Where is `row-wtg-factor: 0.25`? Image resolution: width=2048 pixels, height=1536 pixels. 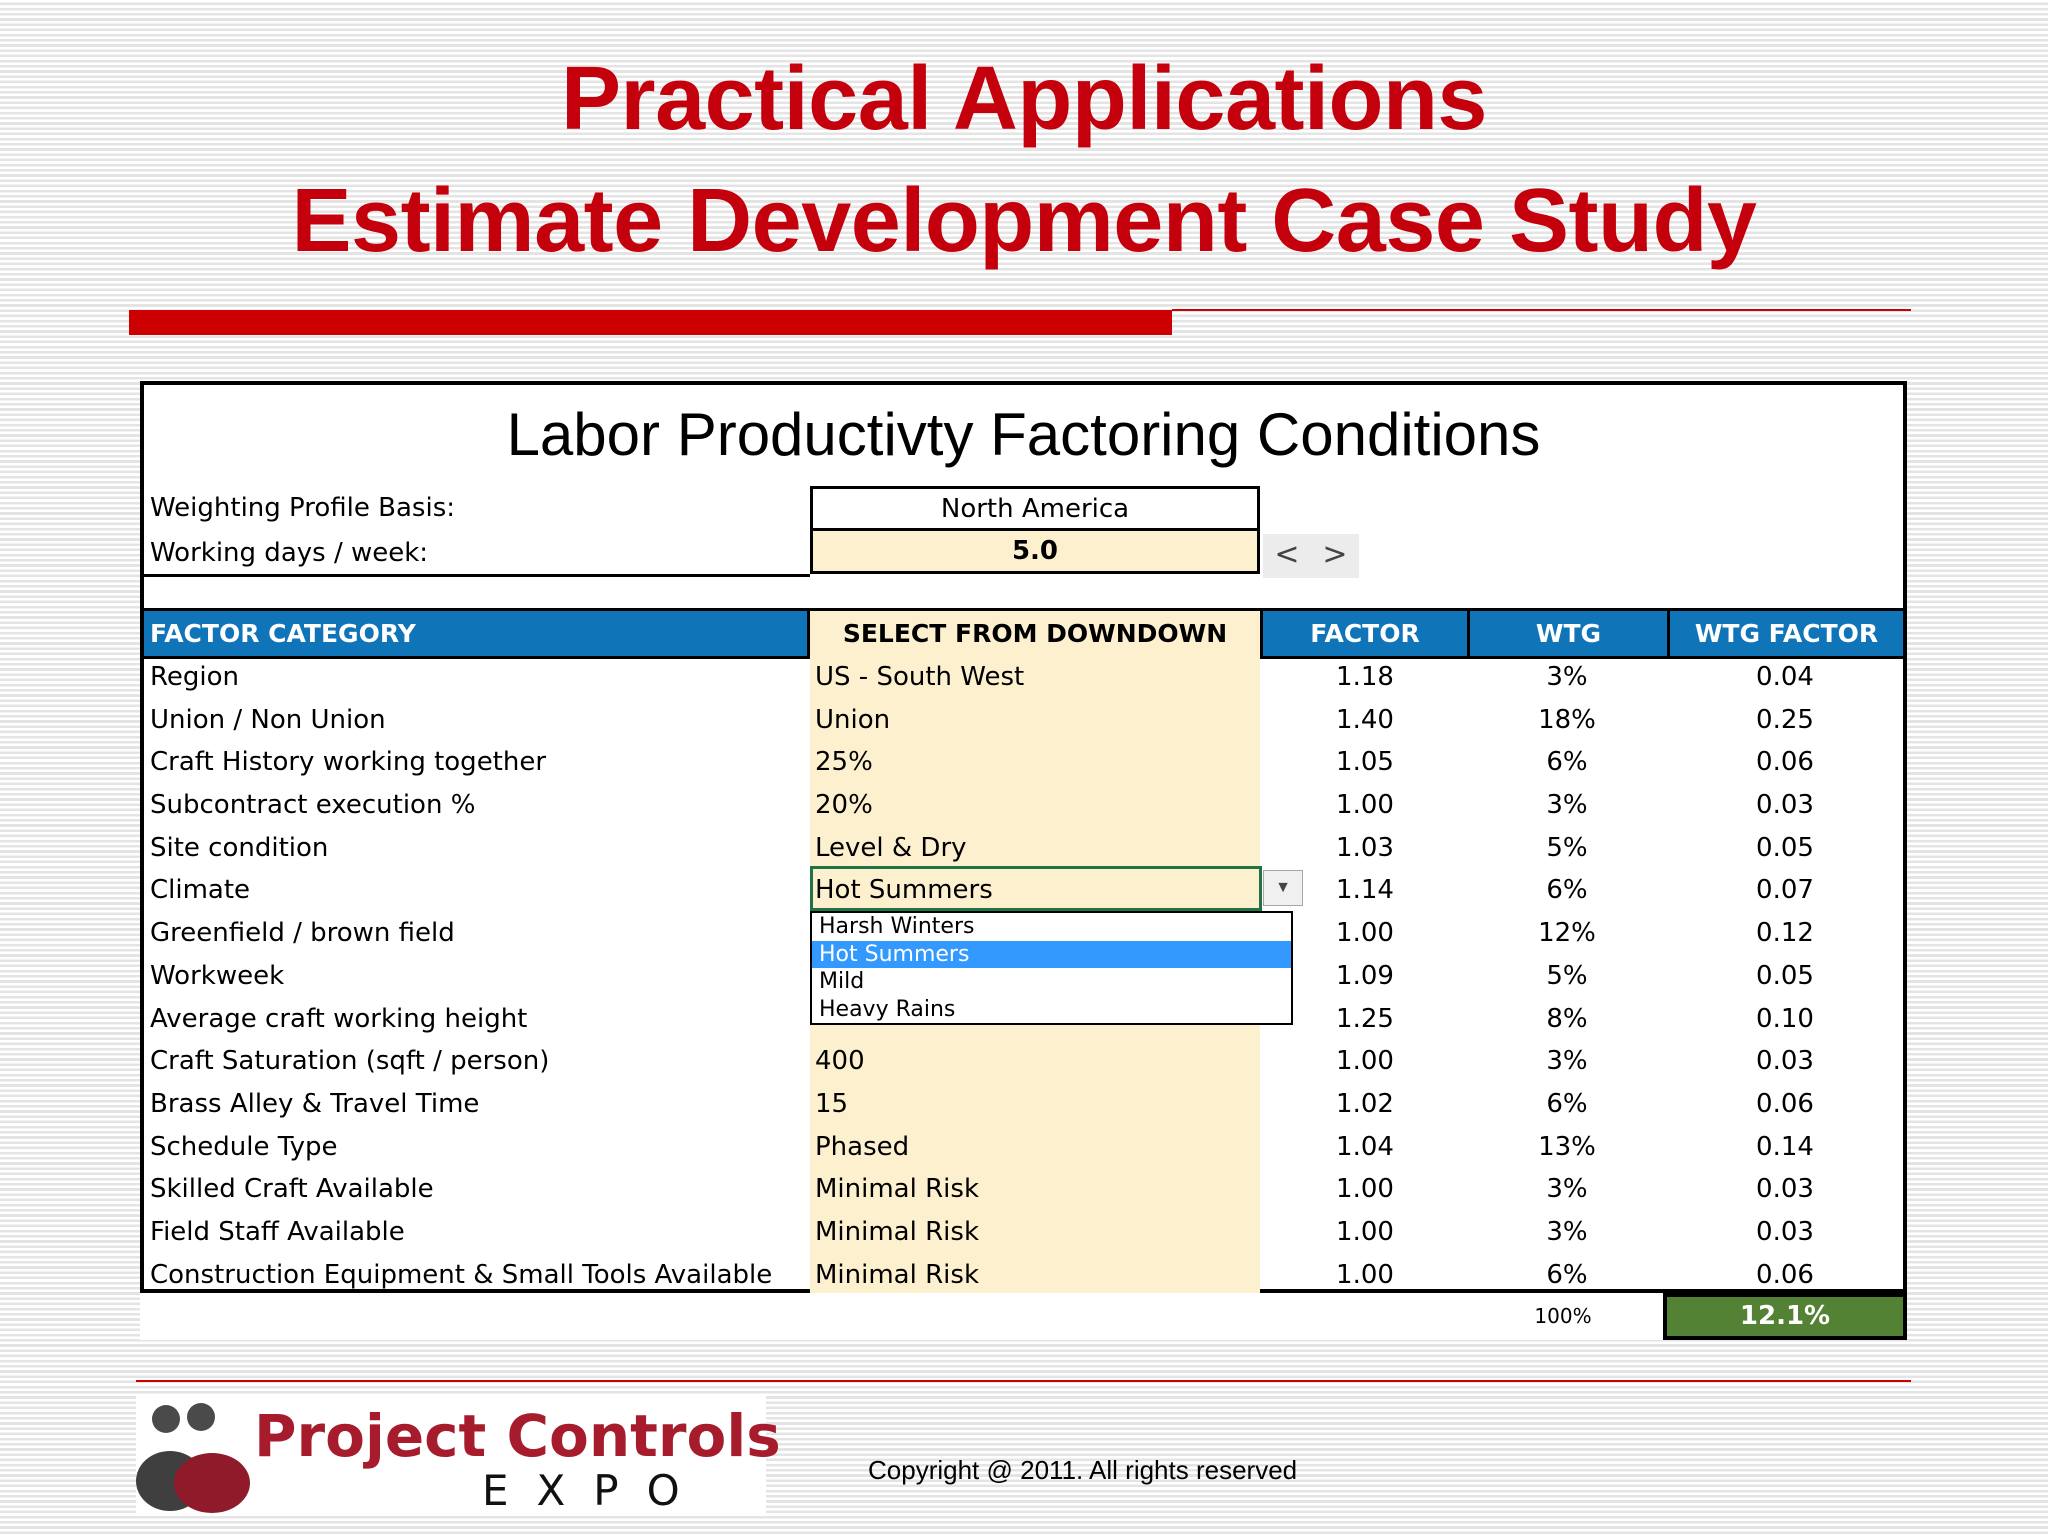
row-wtg-factor: 0.25 is located at coordinates (1785, 719).